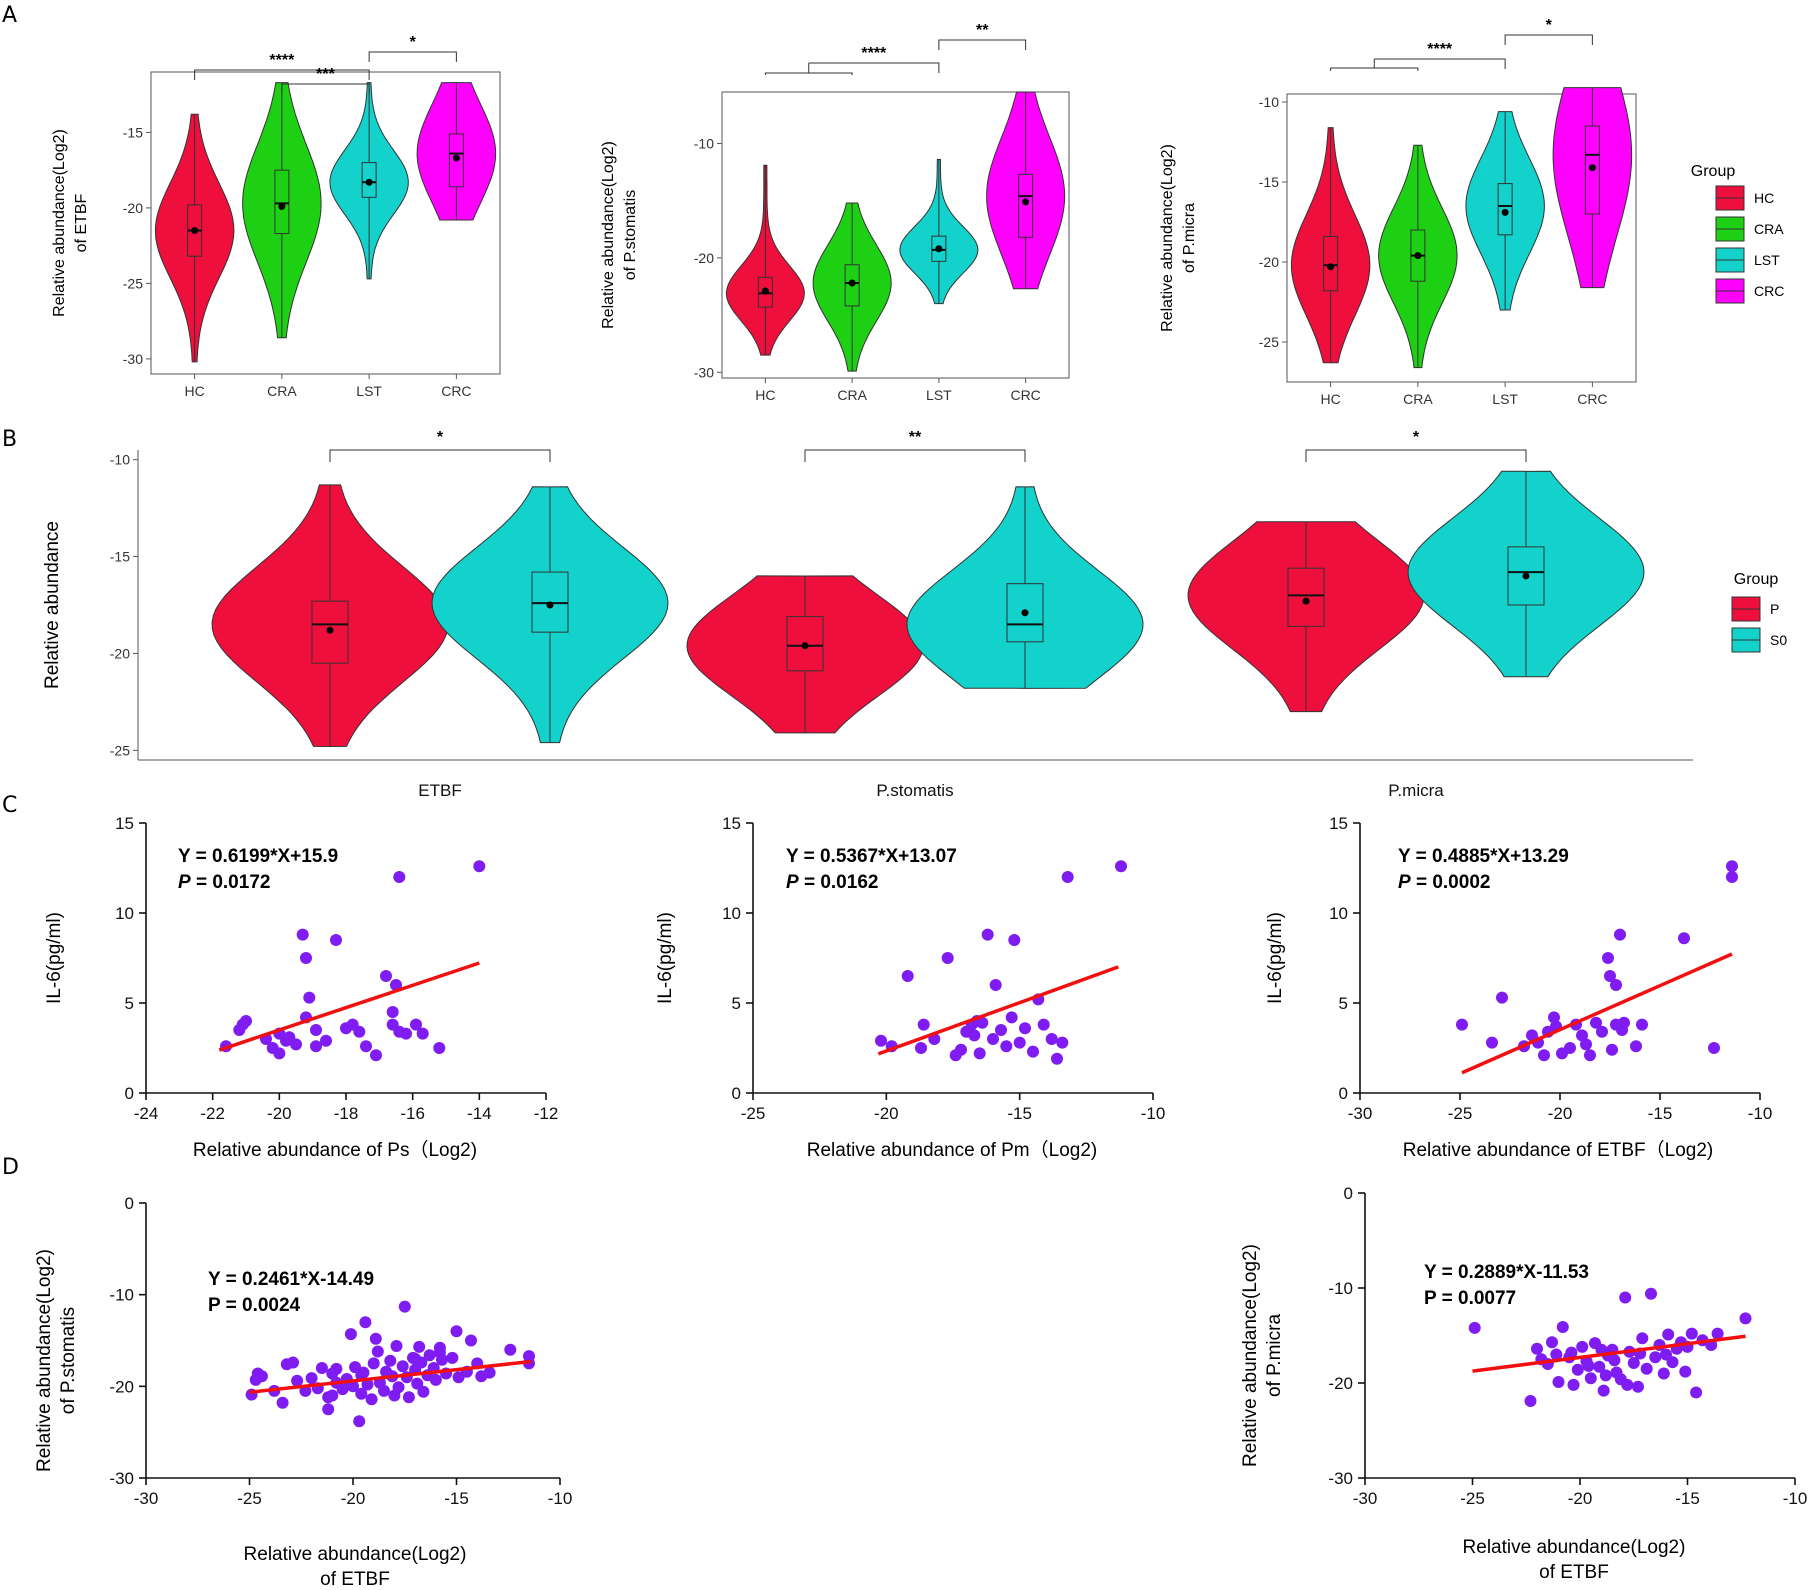  I want to click on panel-label-c: C, so click(9, 805).